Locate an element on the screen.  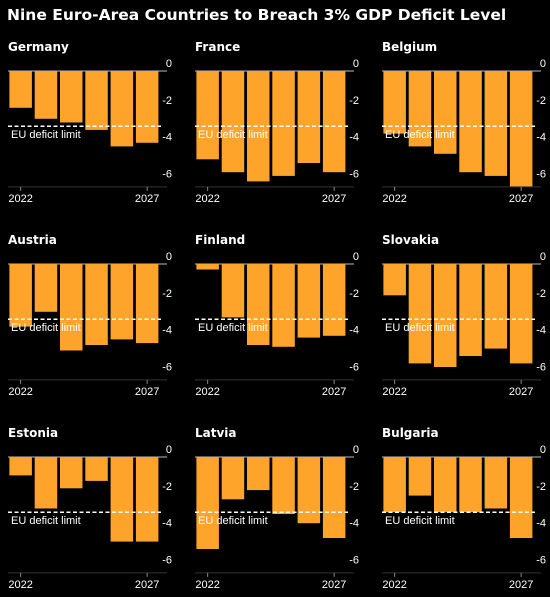
bar-estonia-2022 is located at coordinates (20, 466).